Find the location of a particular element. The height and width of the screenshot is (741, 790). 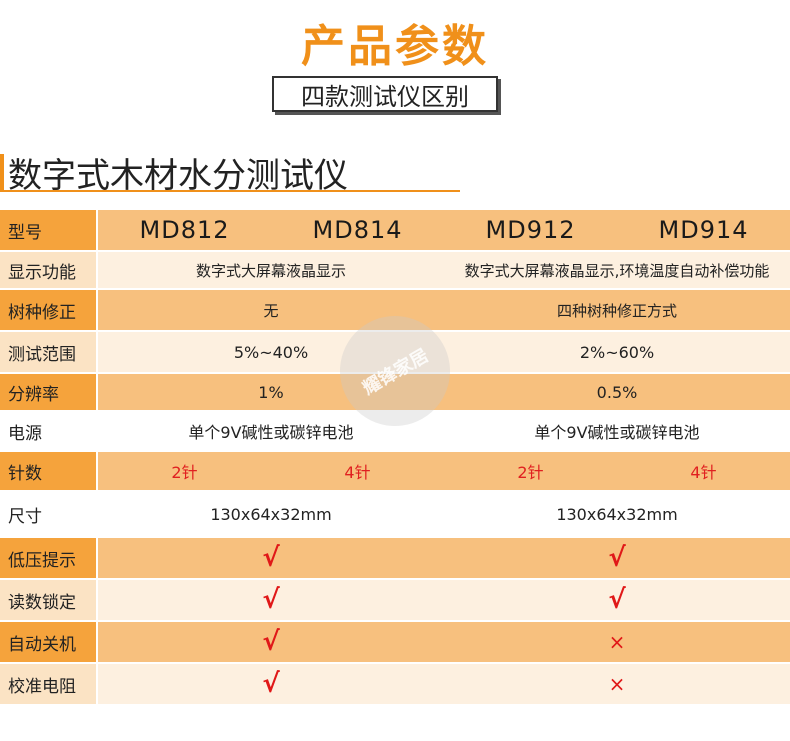

section-underline is located at coordinates (230, 191).